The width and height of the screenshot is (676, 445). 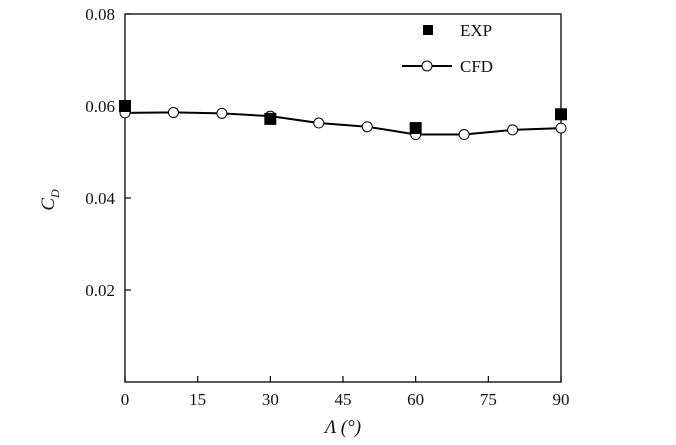 I want to click on cfd-series-line, so click(x=343, y=123).